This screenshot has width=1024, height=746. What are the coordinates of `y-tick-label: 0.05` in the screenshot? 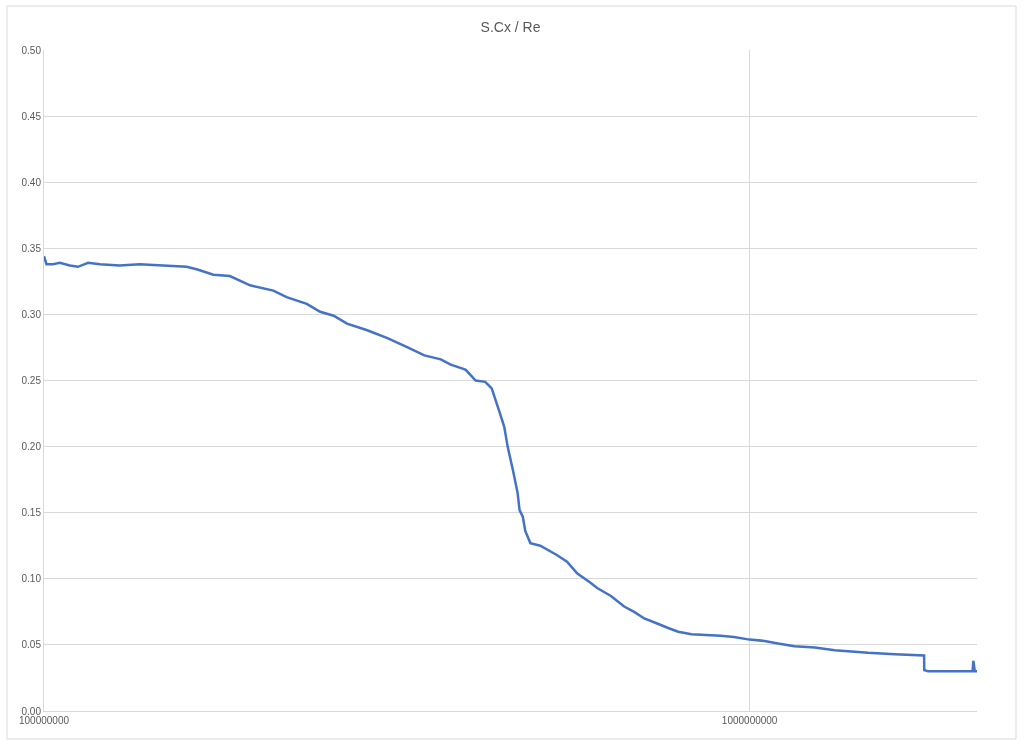 It's located at (31, 645).